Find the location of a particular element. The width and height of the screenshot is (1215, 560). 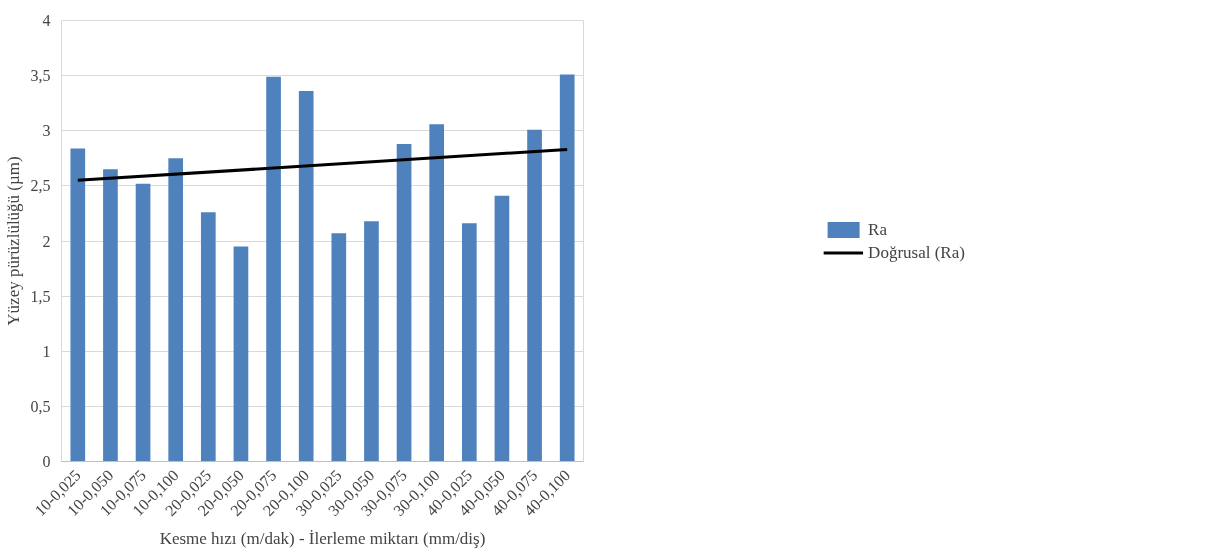

y-tick-label: 1,5 is located at coordinates (40, 296).